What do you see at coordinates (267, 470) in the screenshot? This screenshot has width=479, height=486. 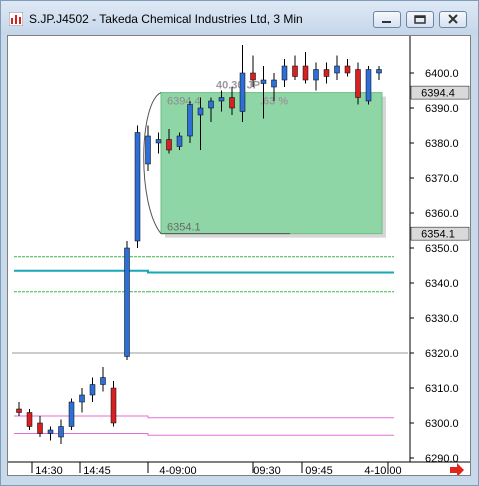 I see `x-tick-label: 09:30` at bounding box center [267, 470].